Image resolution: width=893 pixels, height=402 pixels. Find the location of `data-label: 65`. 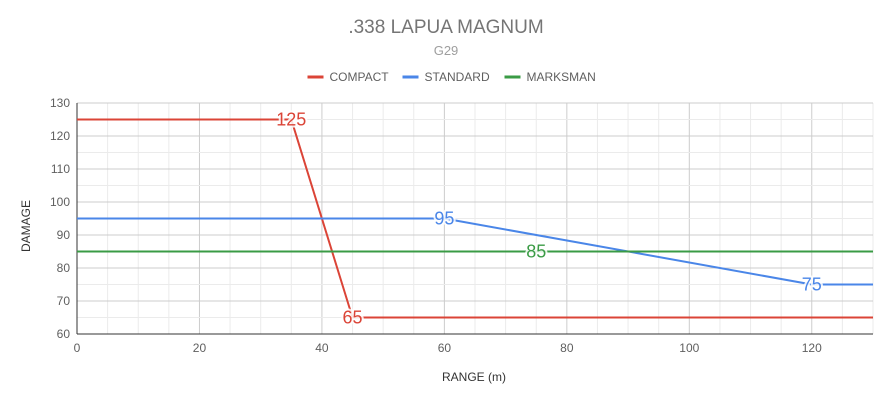

data-label: 65 is located at coordinates (353, 318).